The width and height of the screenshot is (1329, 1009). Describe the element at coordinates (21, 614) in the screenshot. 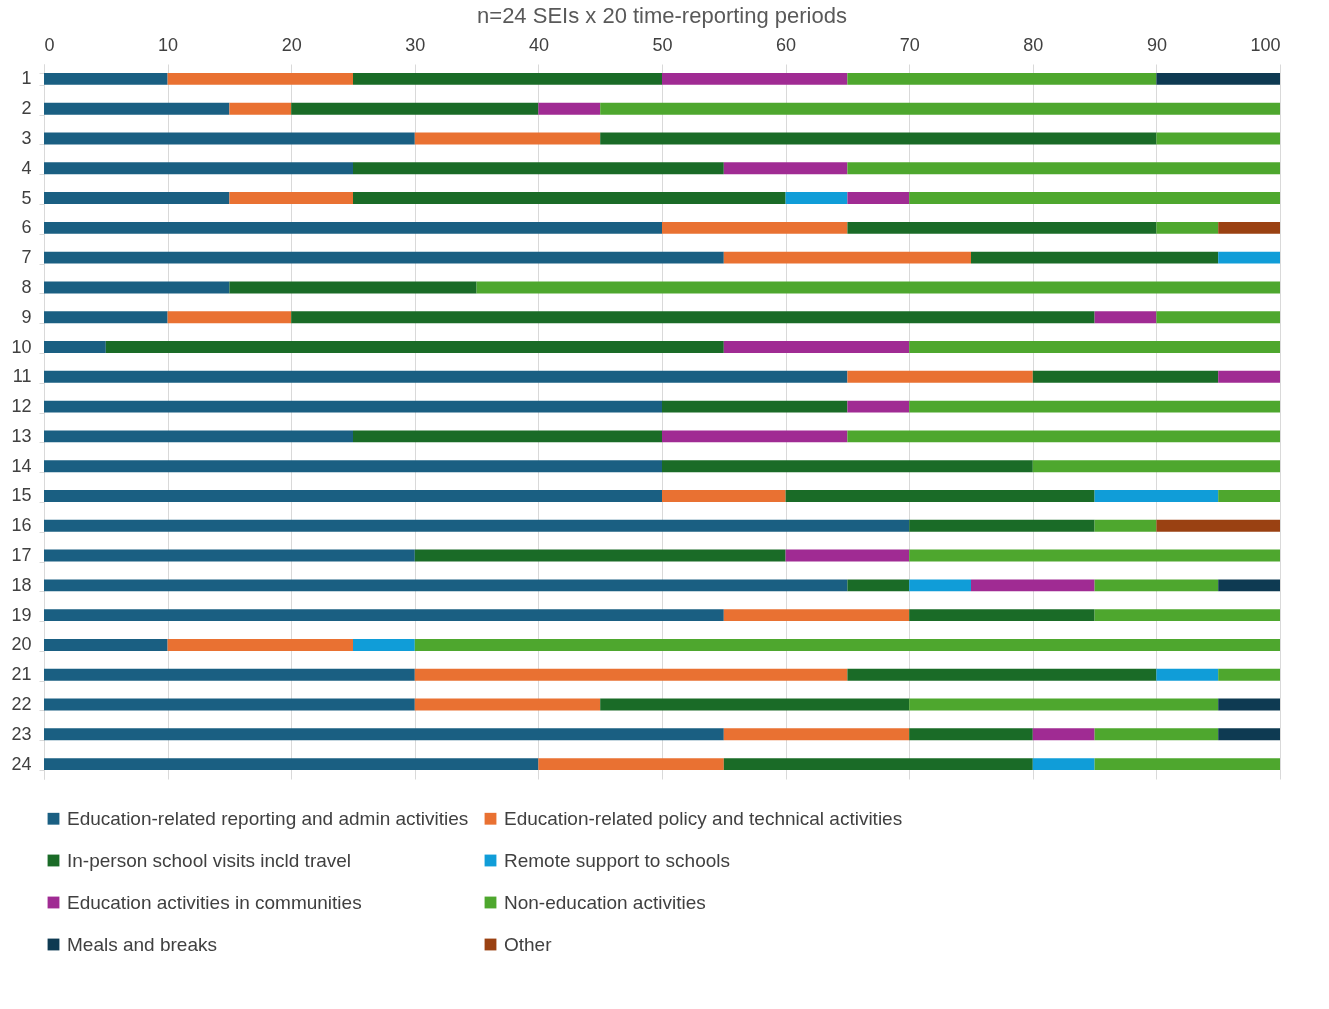

I see `y-tick-label: 19` at that location.